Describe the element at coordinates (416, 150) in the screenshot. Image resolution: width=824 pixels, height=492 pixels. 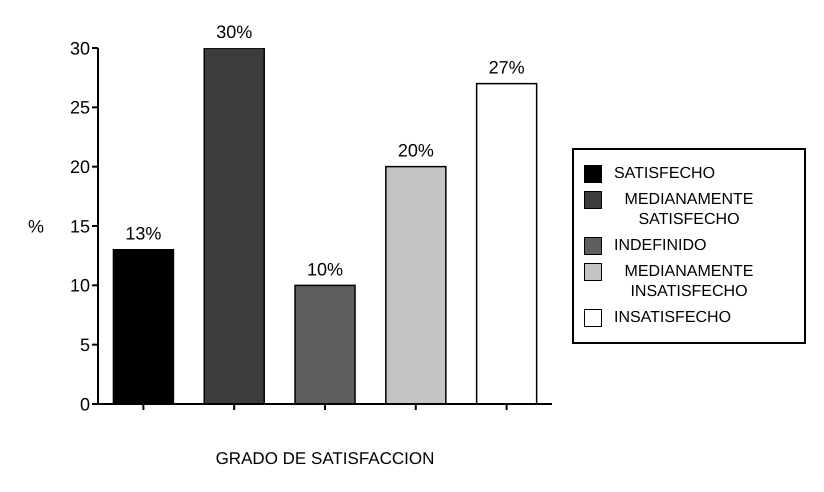
I see `data-label: 20%` at that location.